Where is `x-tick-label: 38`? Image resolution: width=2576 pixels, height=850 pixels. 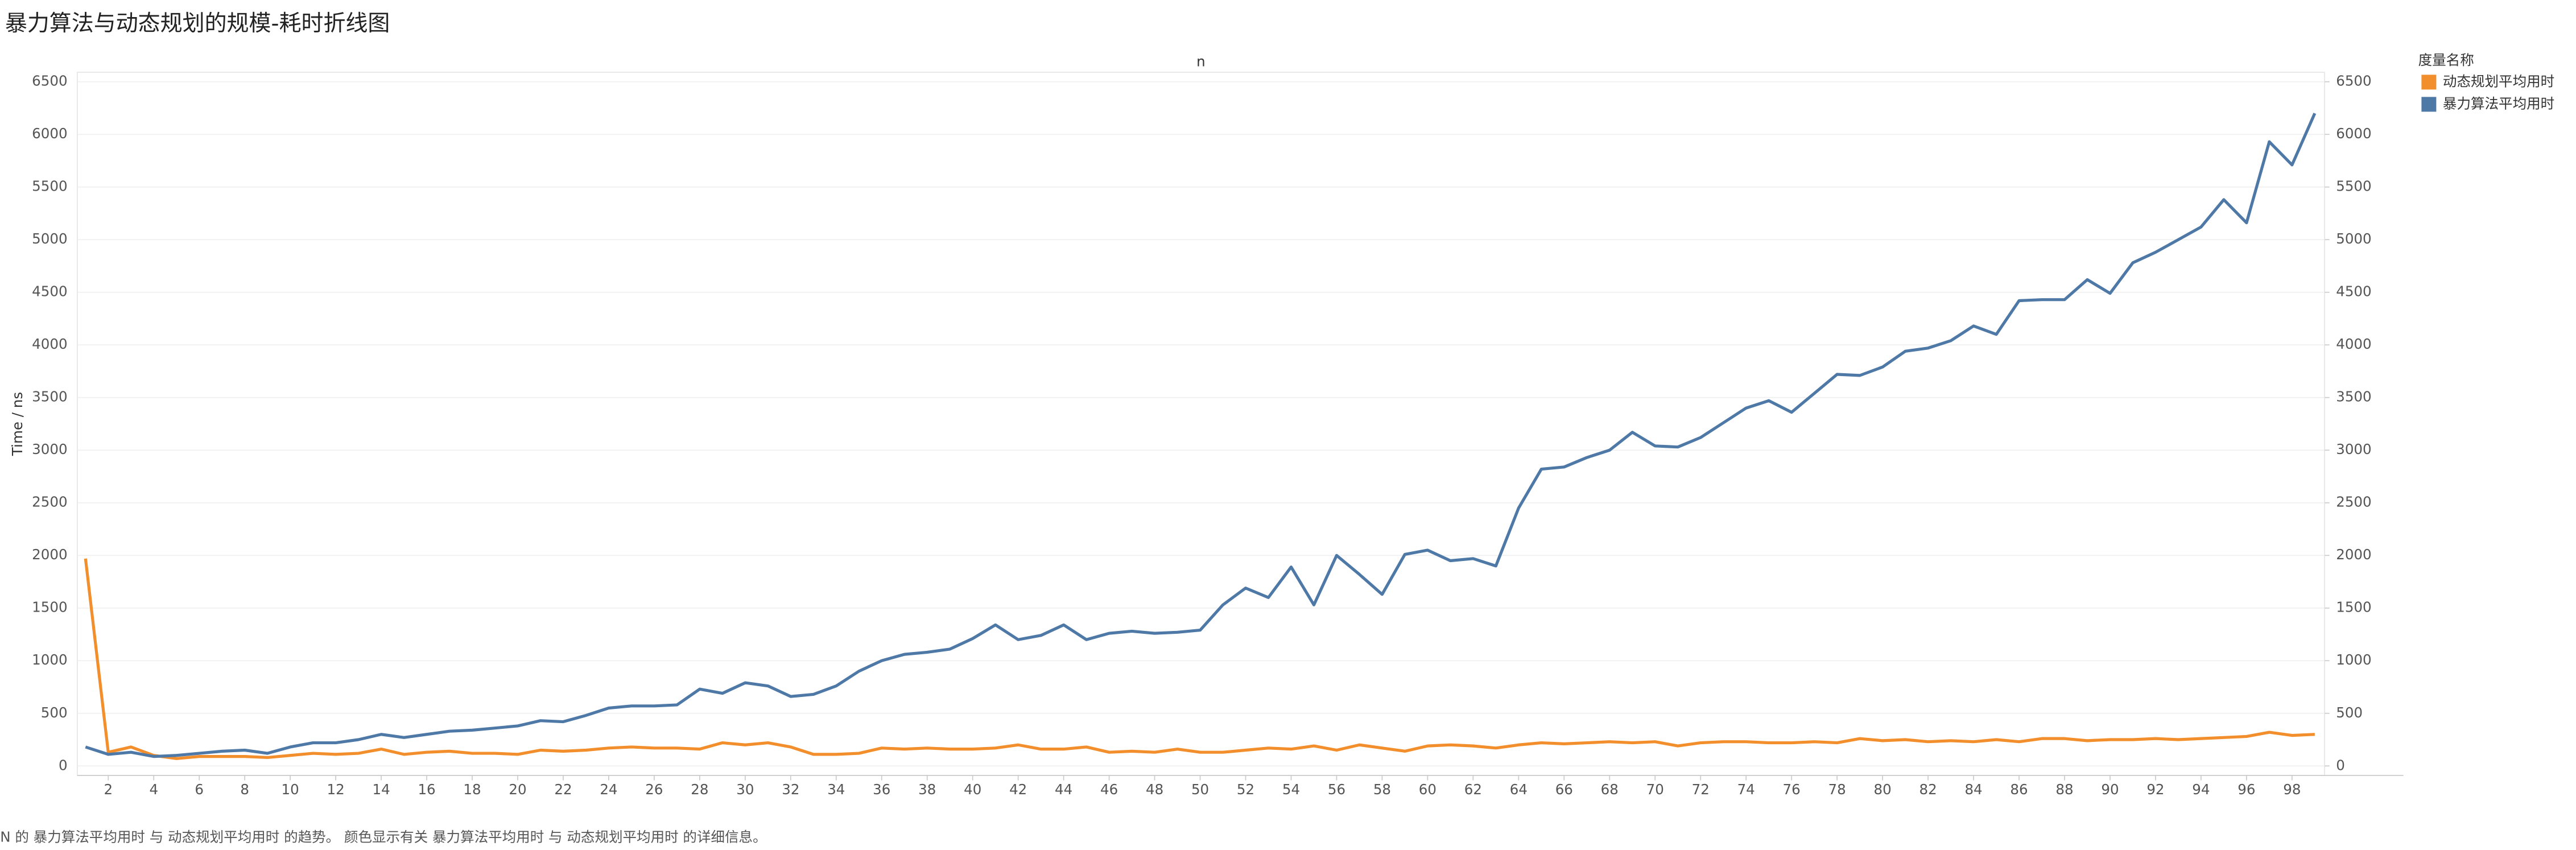 x-tick-label: 38 is located at coordinates (927, 789).